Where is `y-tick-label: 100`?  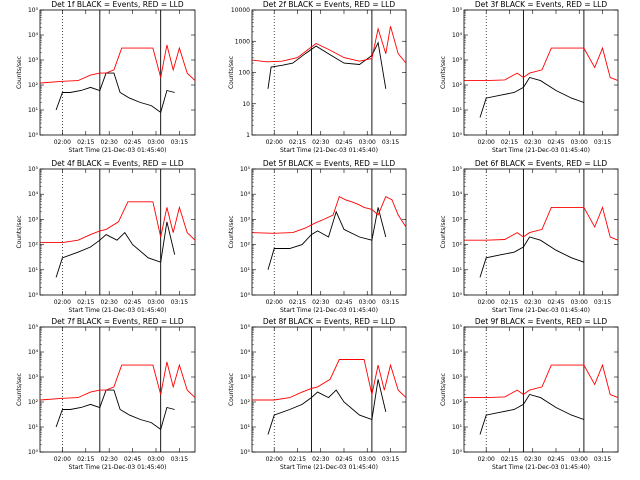 y-tick-label: 100 is located at coordinates (245, 73).